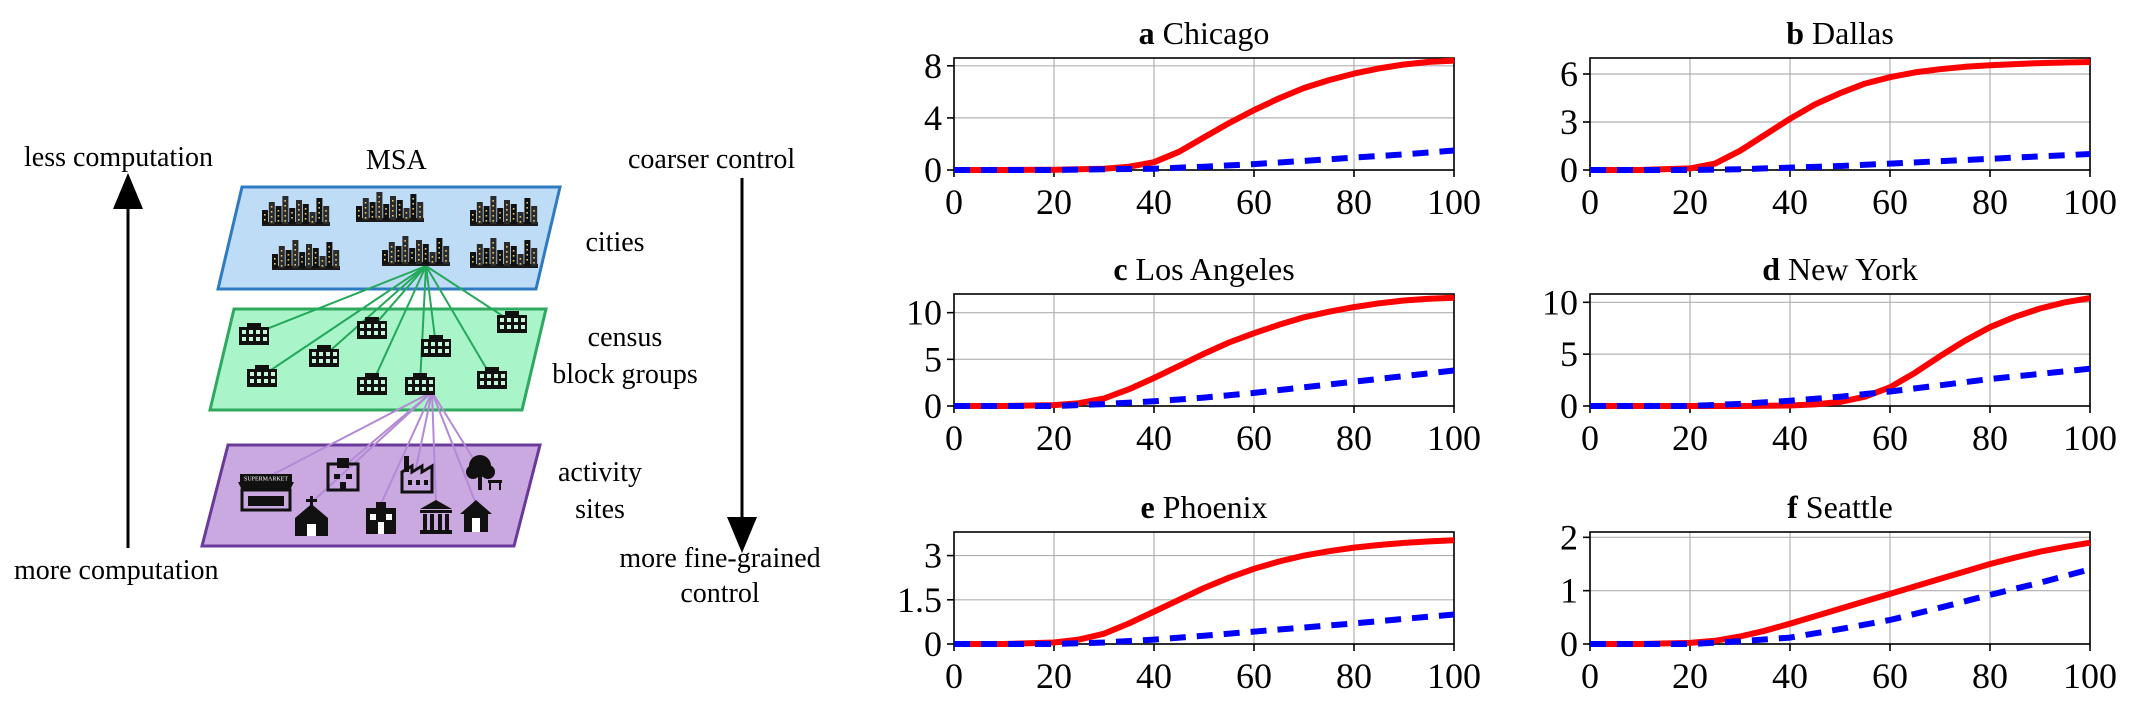  I want to click on msa-label: MSA, so click(396, 160).